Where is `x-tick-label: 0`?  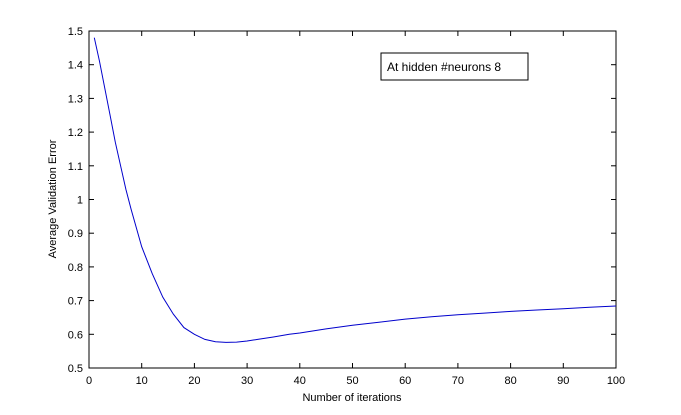
x-tick-label: 0 is located at coordinates (89, 381).